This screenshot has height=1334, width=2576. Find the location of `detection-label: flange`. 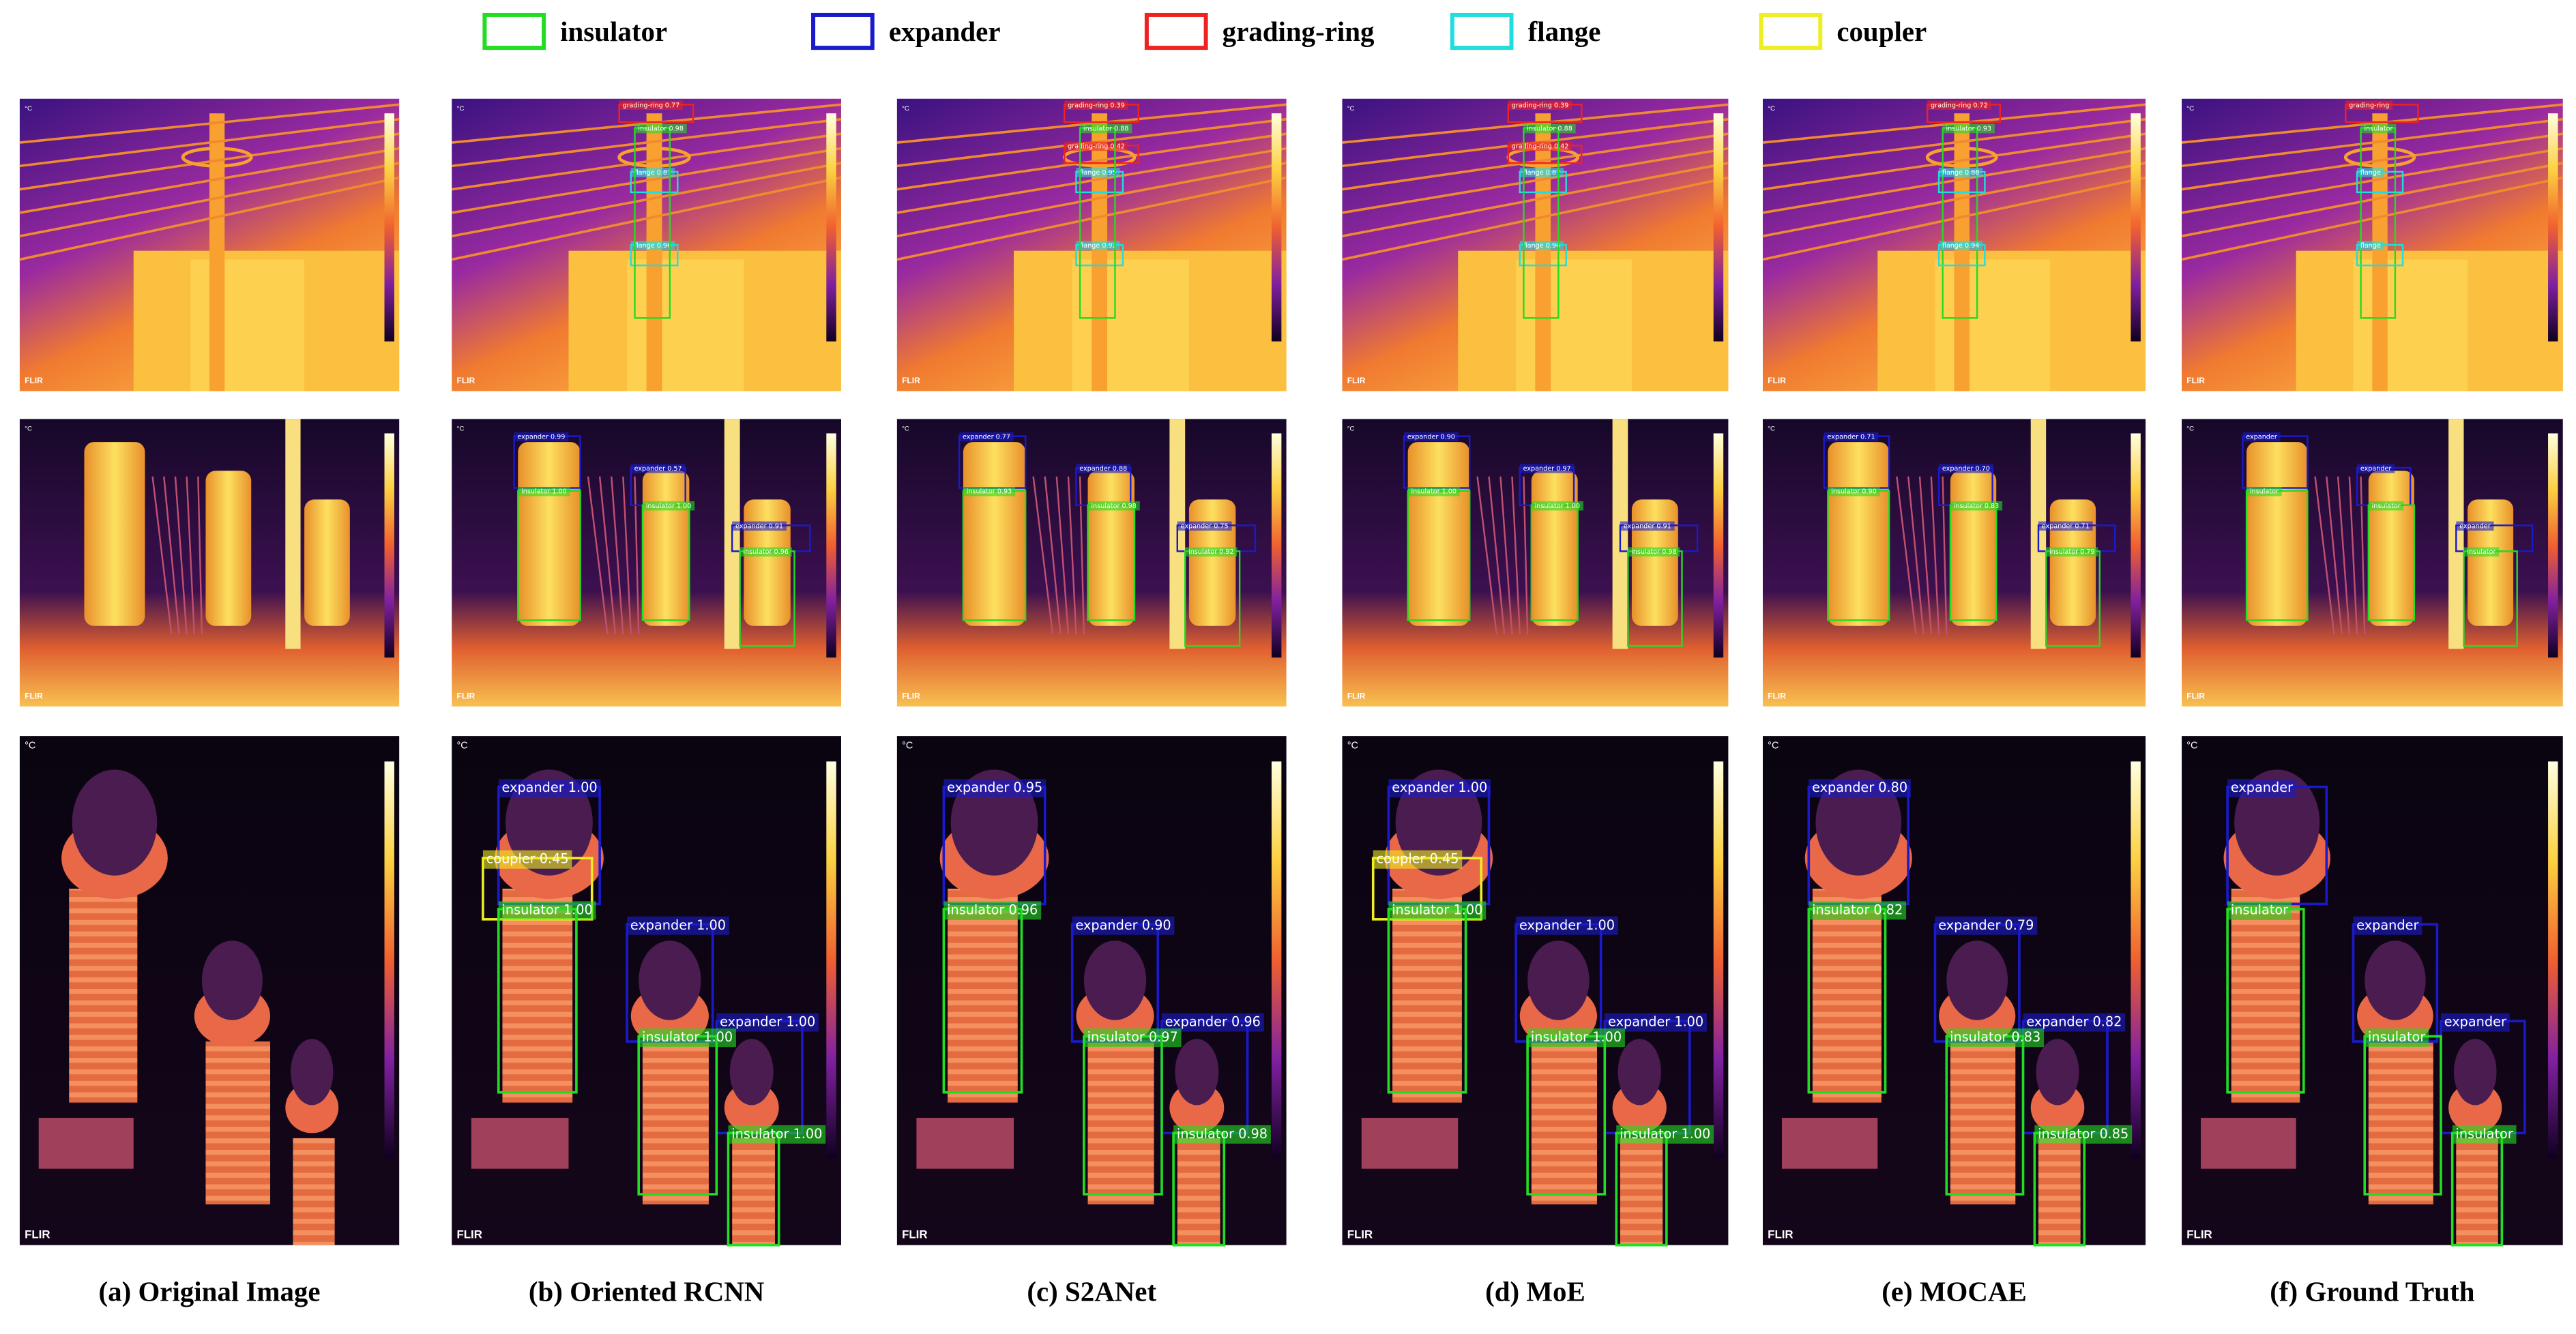

detection-label: flange is located at coordinates (2370, 246).